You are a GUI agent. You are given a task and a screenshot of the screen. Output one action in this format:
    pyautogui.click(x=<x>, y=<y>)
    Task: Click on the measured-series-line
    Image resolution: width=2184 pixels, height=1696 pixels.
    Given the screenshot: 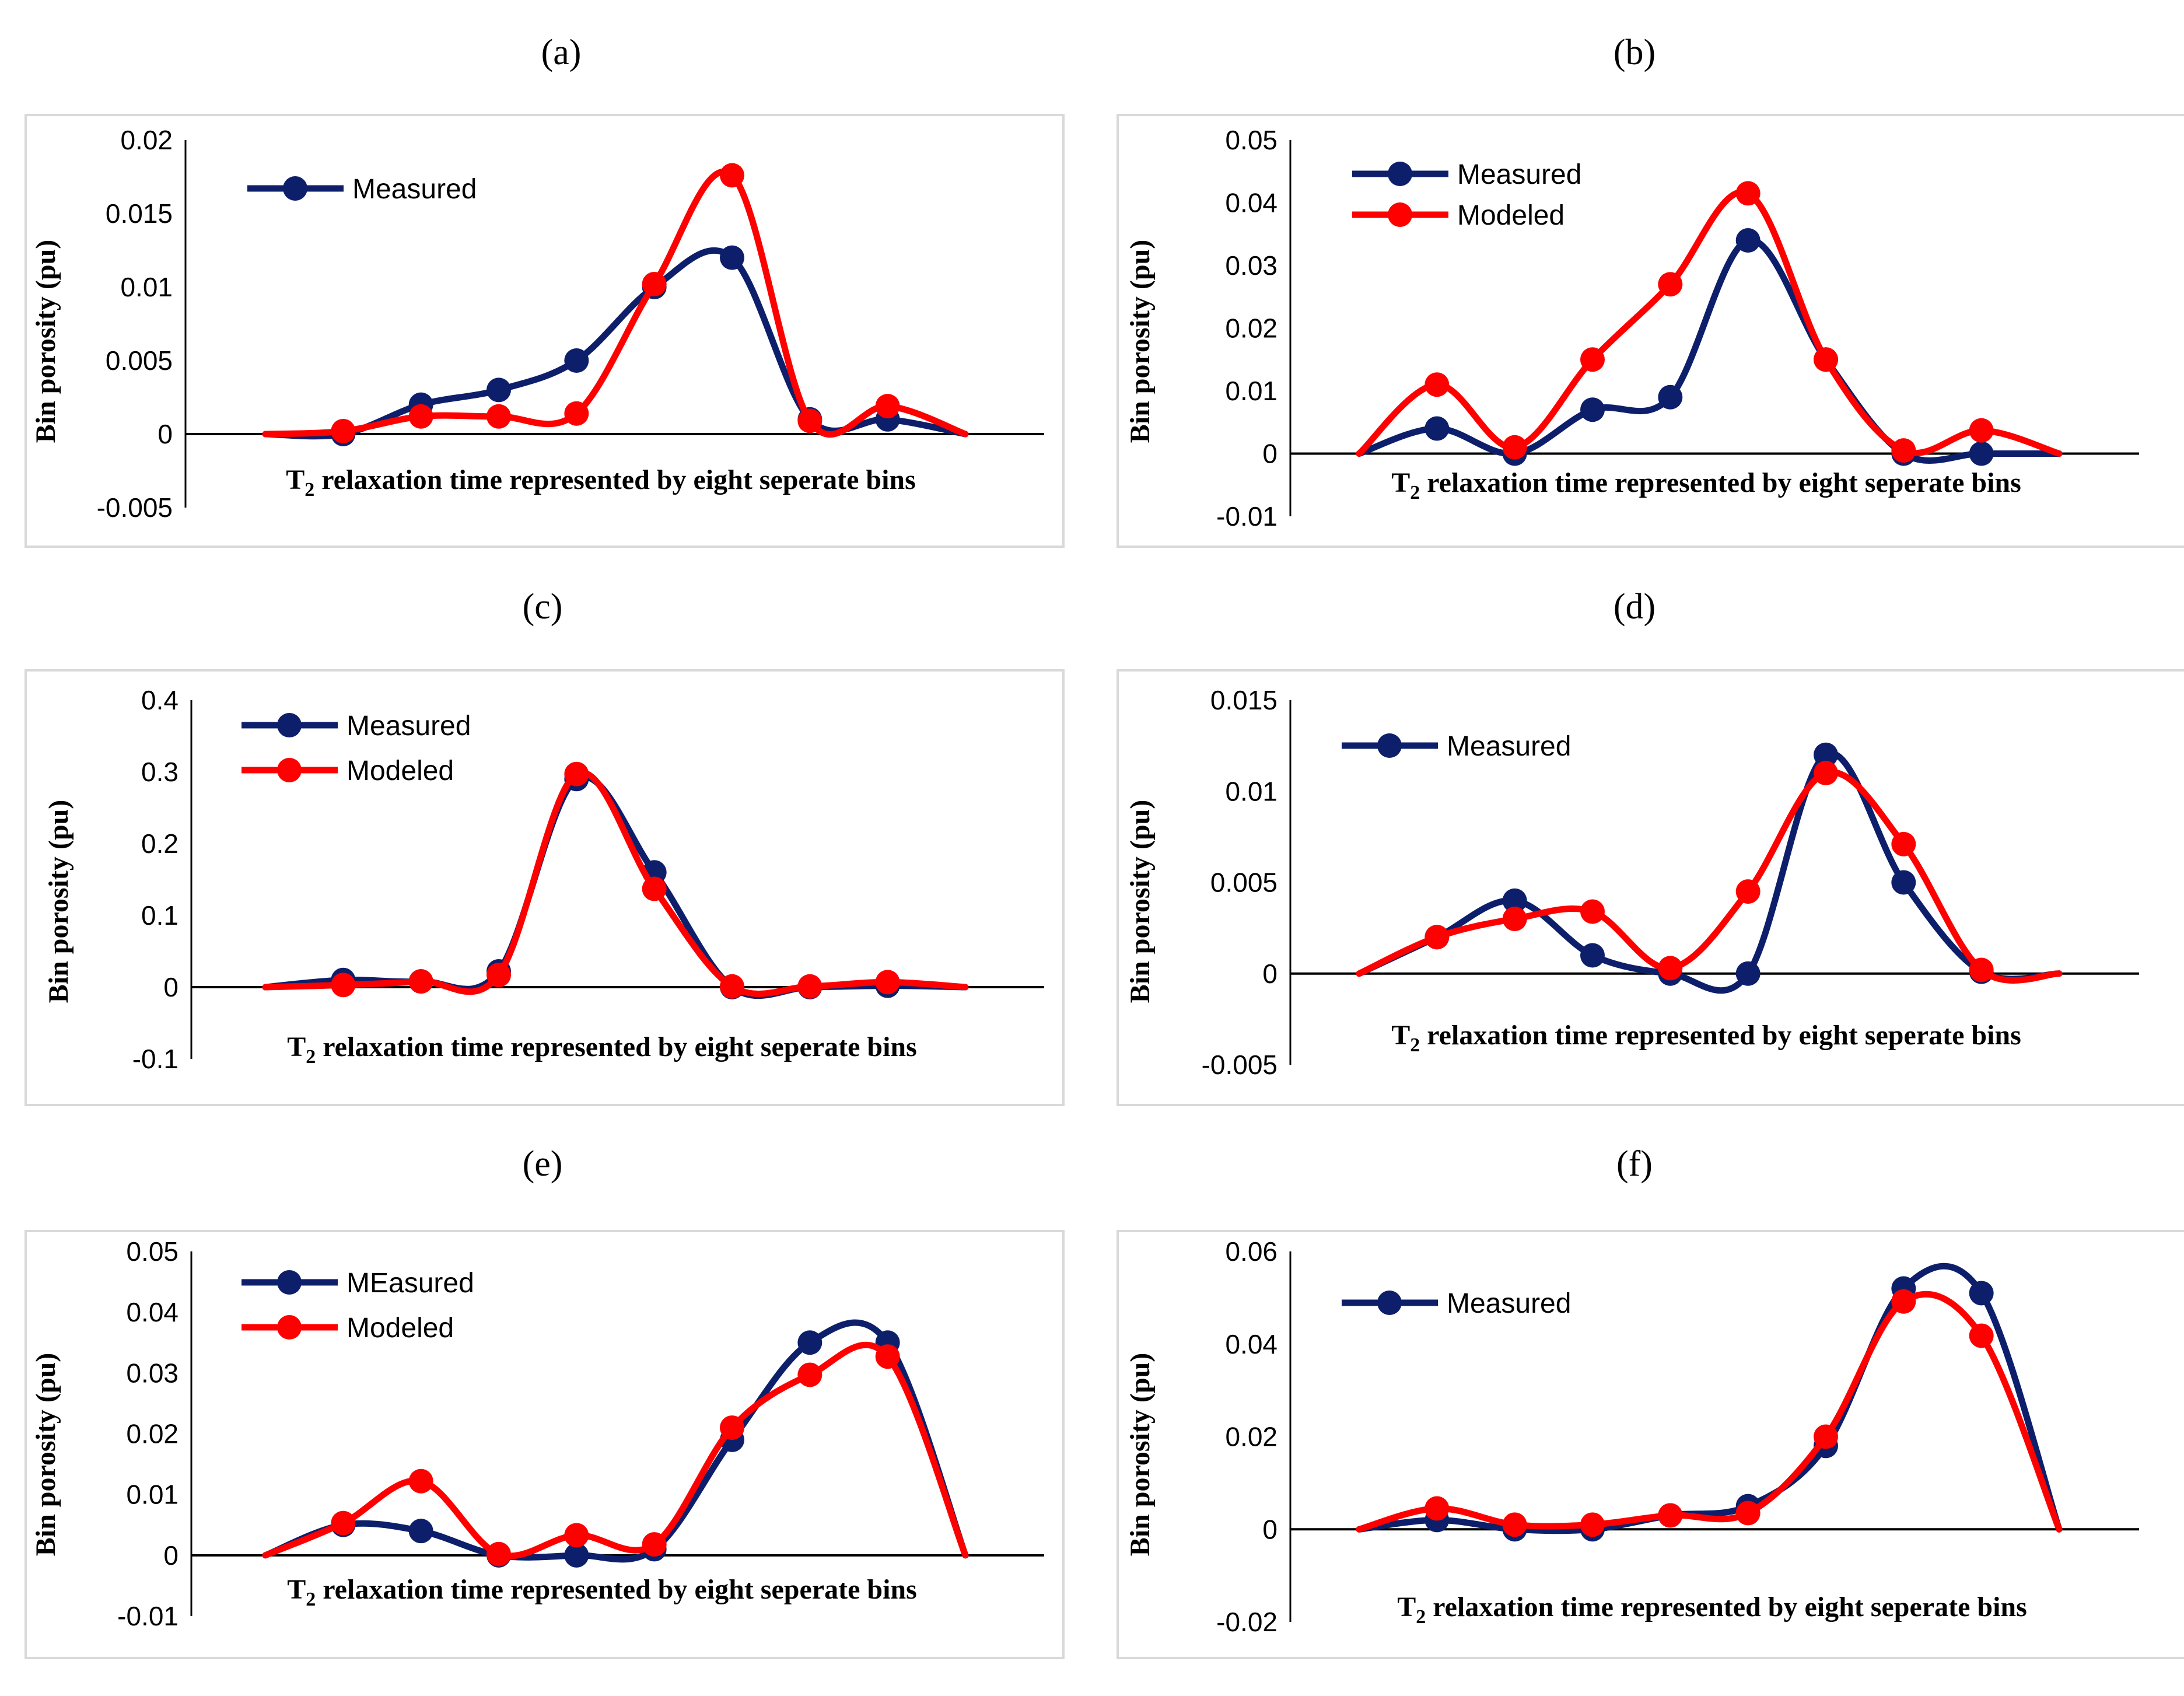 What is the action you would take?
    pyautogui.click(x=1709, y=350)
    